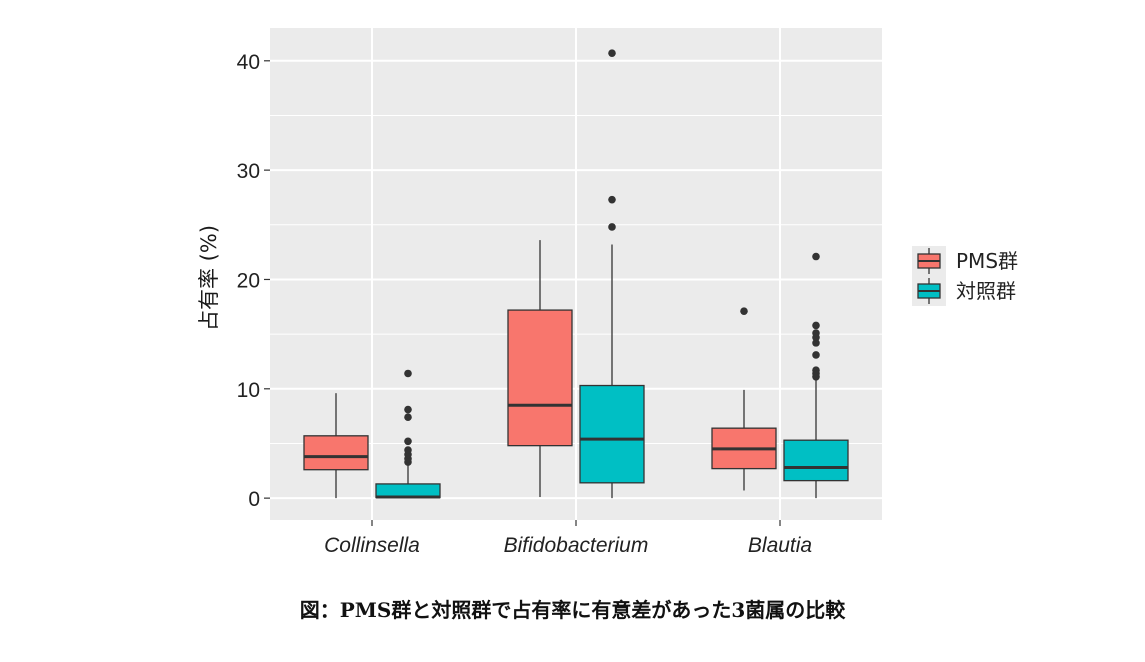  I want to click on y-axis-label: 占有率 (%), so click(209, 278).